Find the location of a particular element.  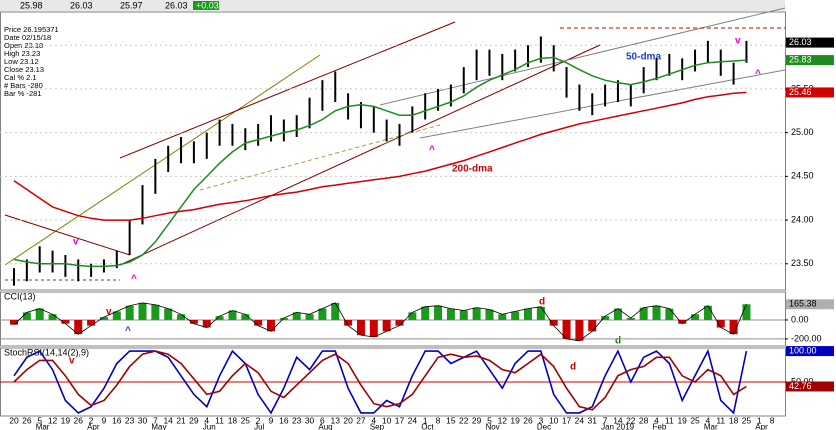

y-tick-label: 50.00 is located at coordinates (802, 381).